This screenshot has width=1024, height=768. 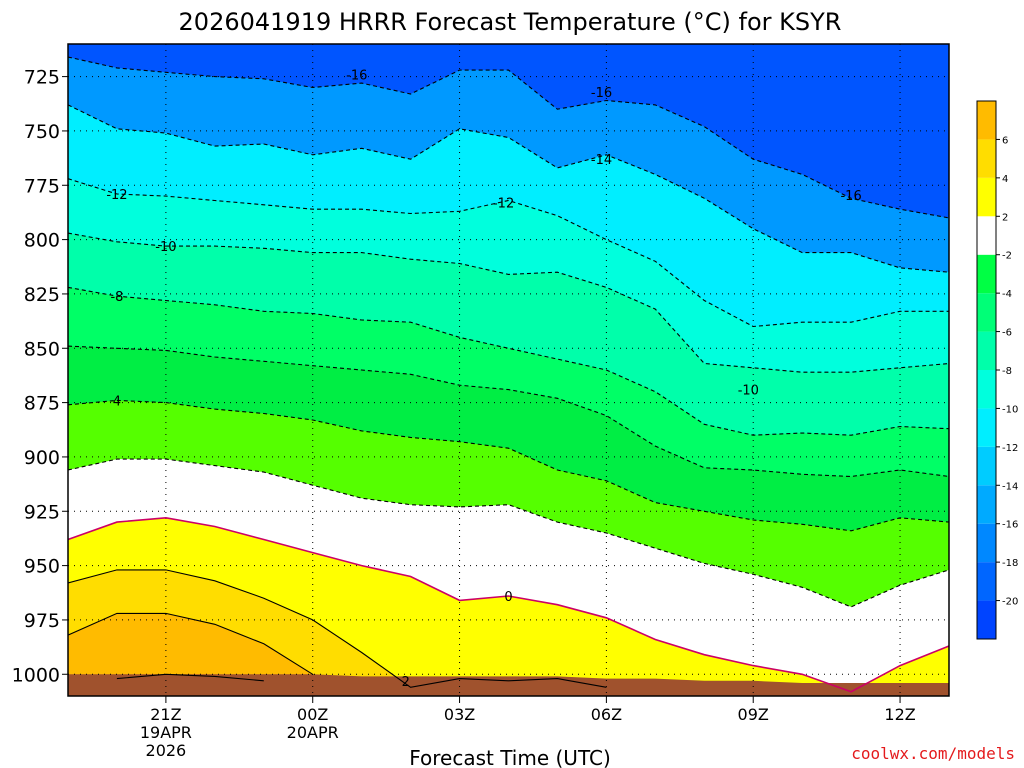 I want to click on y-tick-label: 1000, so click(x=36, y=675).